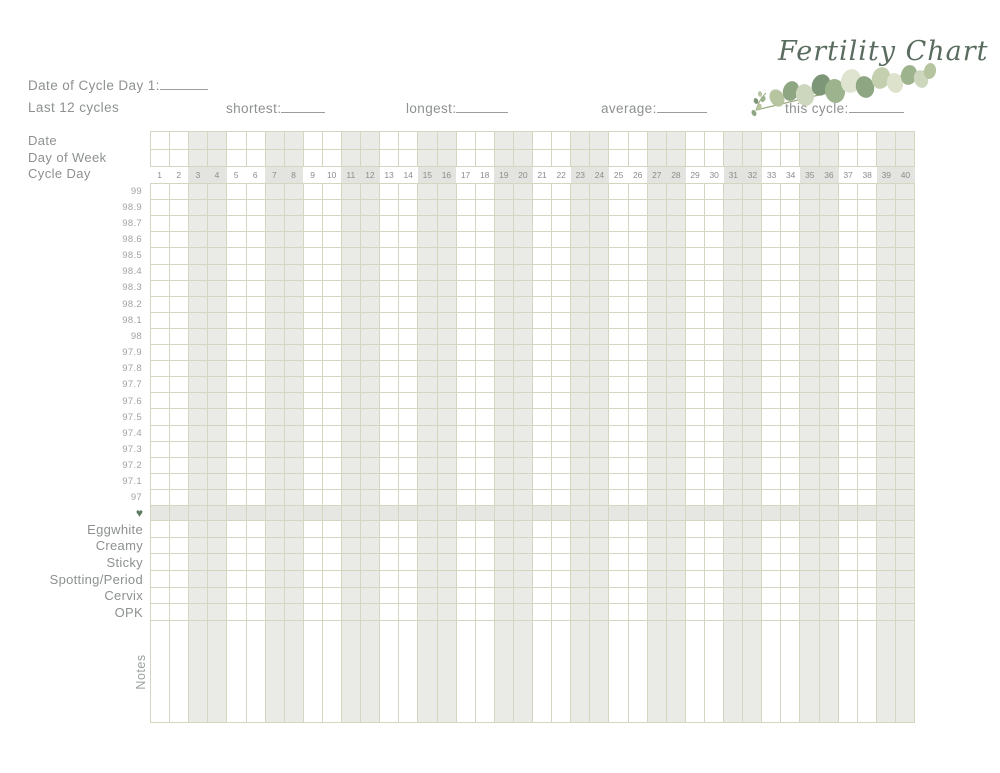 The height and width of the screenshot is (773, 1000). I want to click on cycle-day-number: 2, so click(179, 175).